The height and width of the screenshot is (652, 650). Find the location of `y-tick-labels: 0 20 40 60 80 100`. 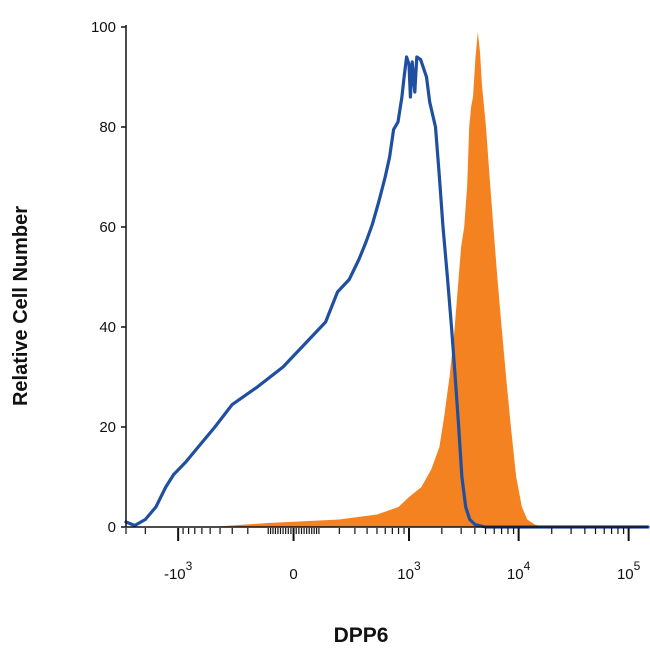

y-tick-labels: 0 20 40 60 80 100 is located at coordinates (103, 277).